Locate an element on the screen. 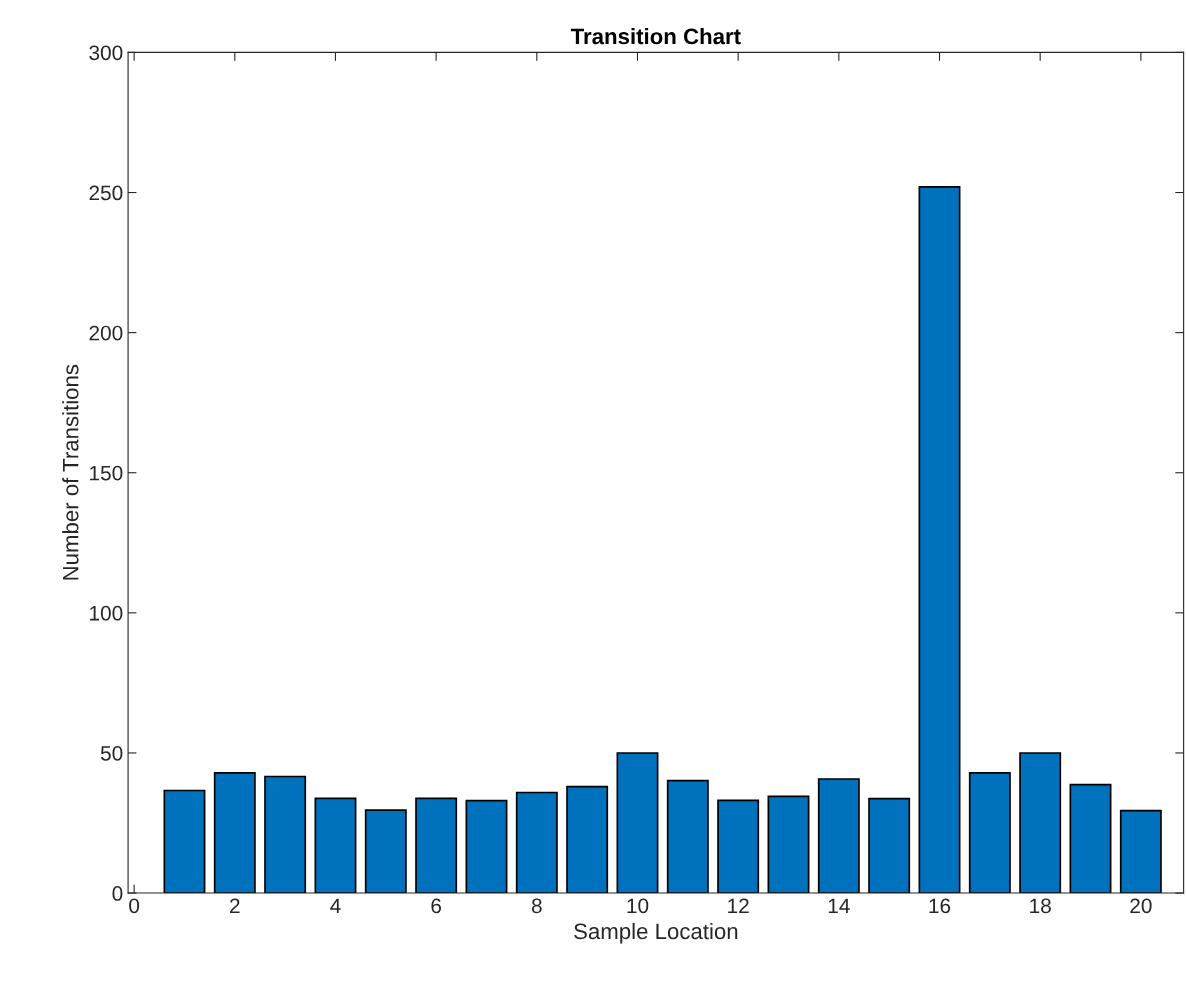  y-tick-label: 150 is located at coordinates (106, 473).